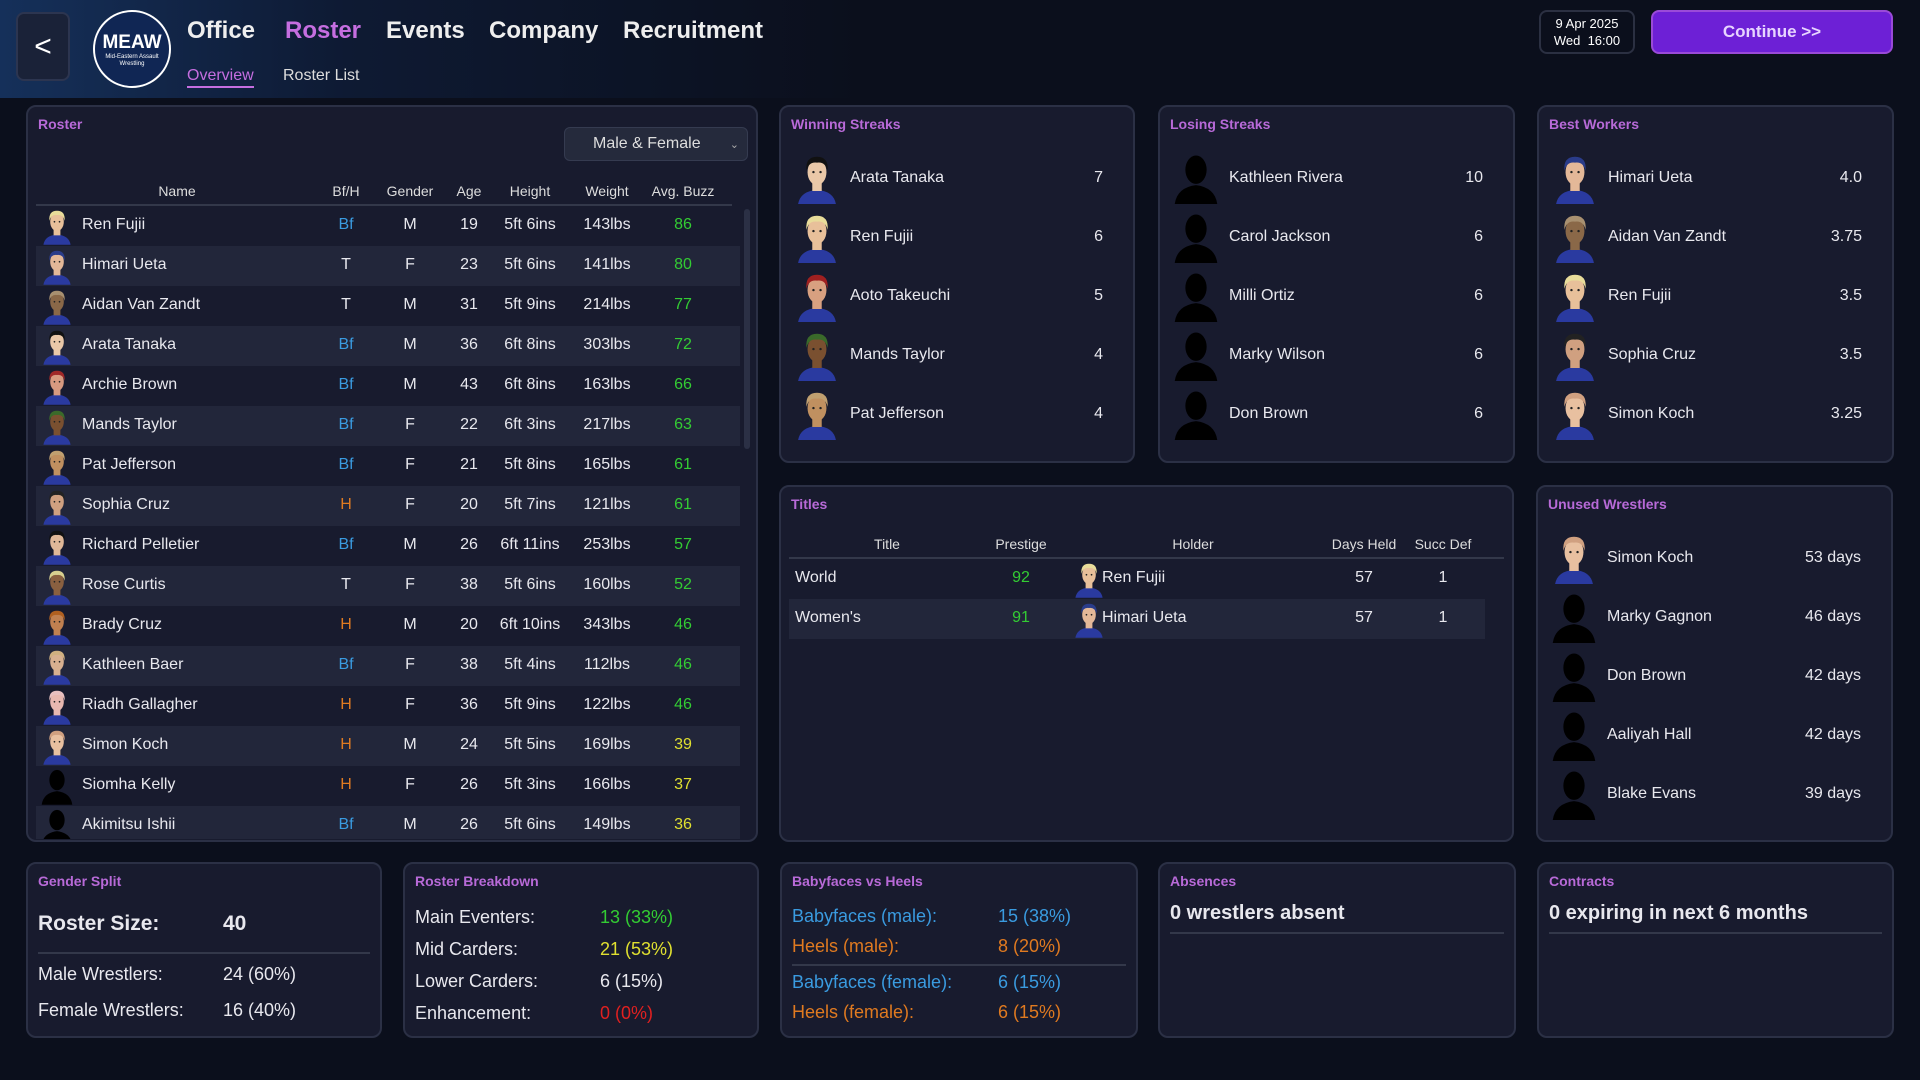 The height and width of the screenshot is (1080, 1920). What do you see at coordinates (1336, 356) in the screenshot?
I see `list-item: Marky Wilson 6` at bounding box center [1336, 356].